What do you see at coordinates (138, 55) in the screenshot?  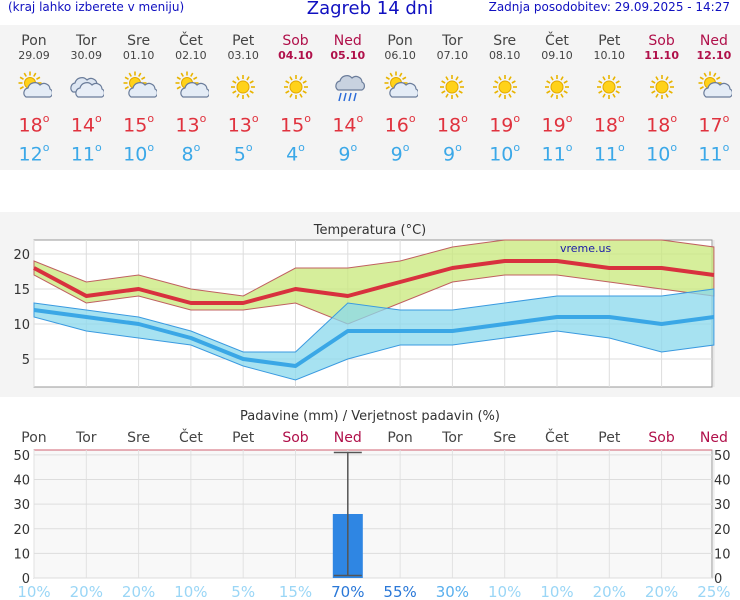 I see `day-date: 01.10` at bounding box center [138, 55].